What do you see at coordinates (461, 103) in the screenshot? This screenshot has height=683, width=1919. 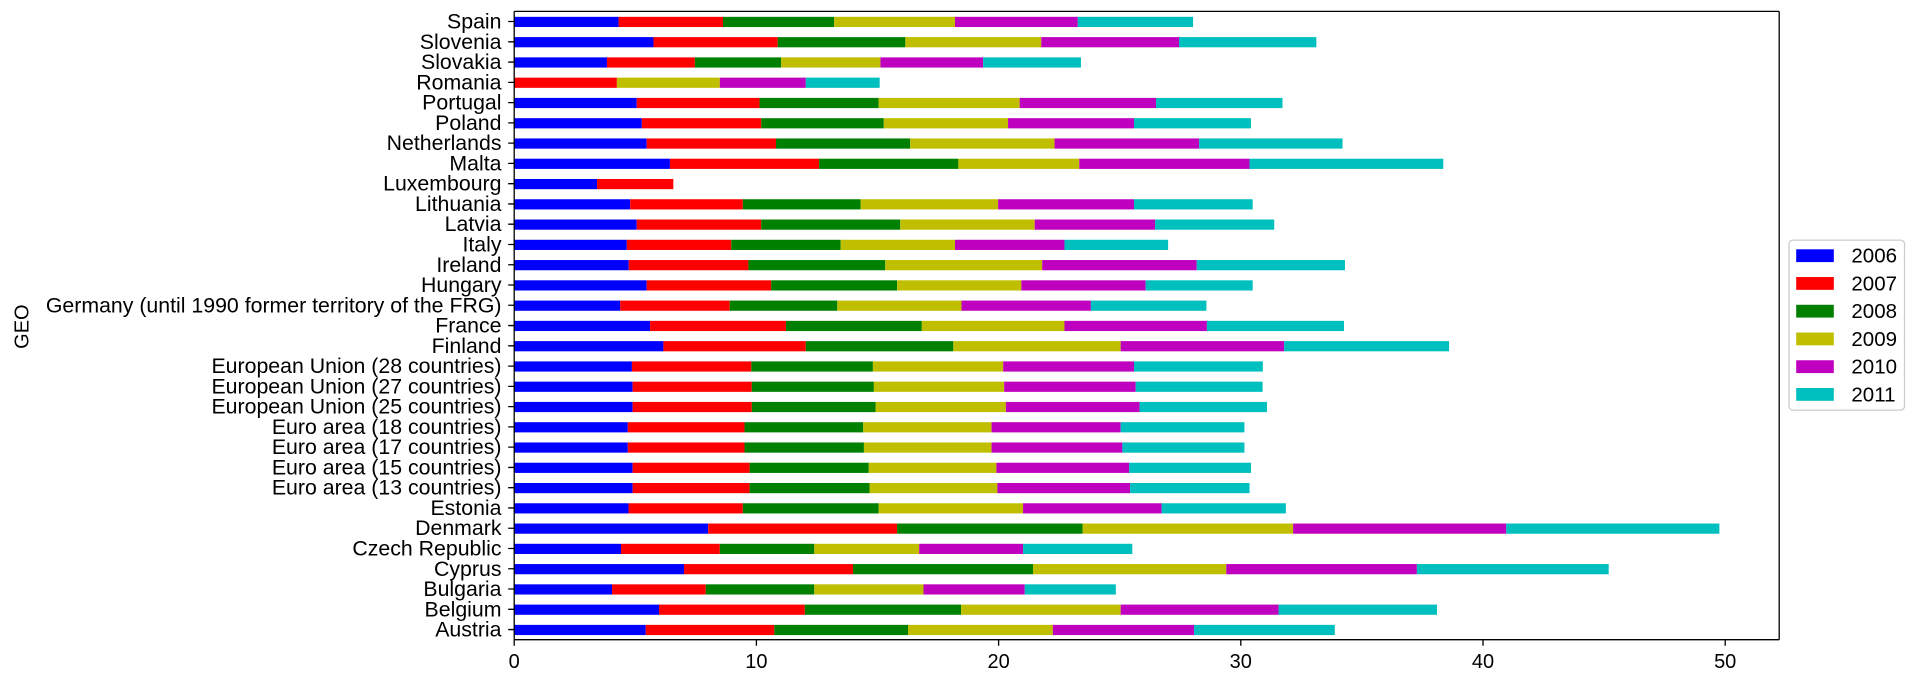 I see `svg-text: Portugal` at bounding box center [461, 103].